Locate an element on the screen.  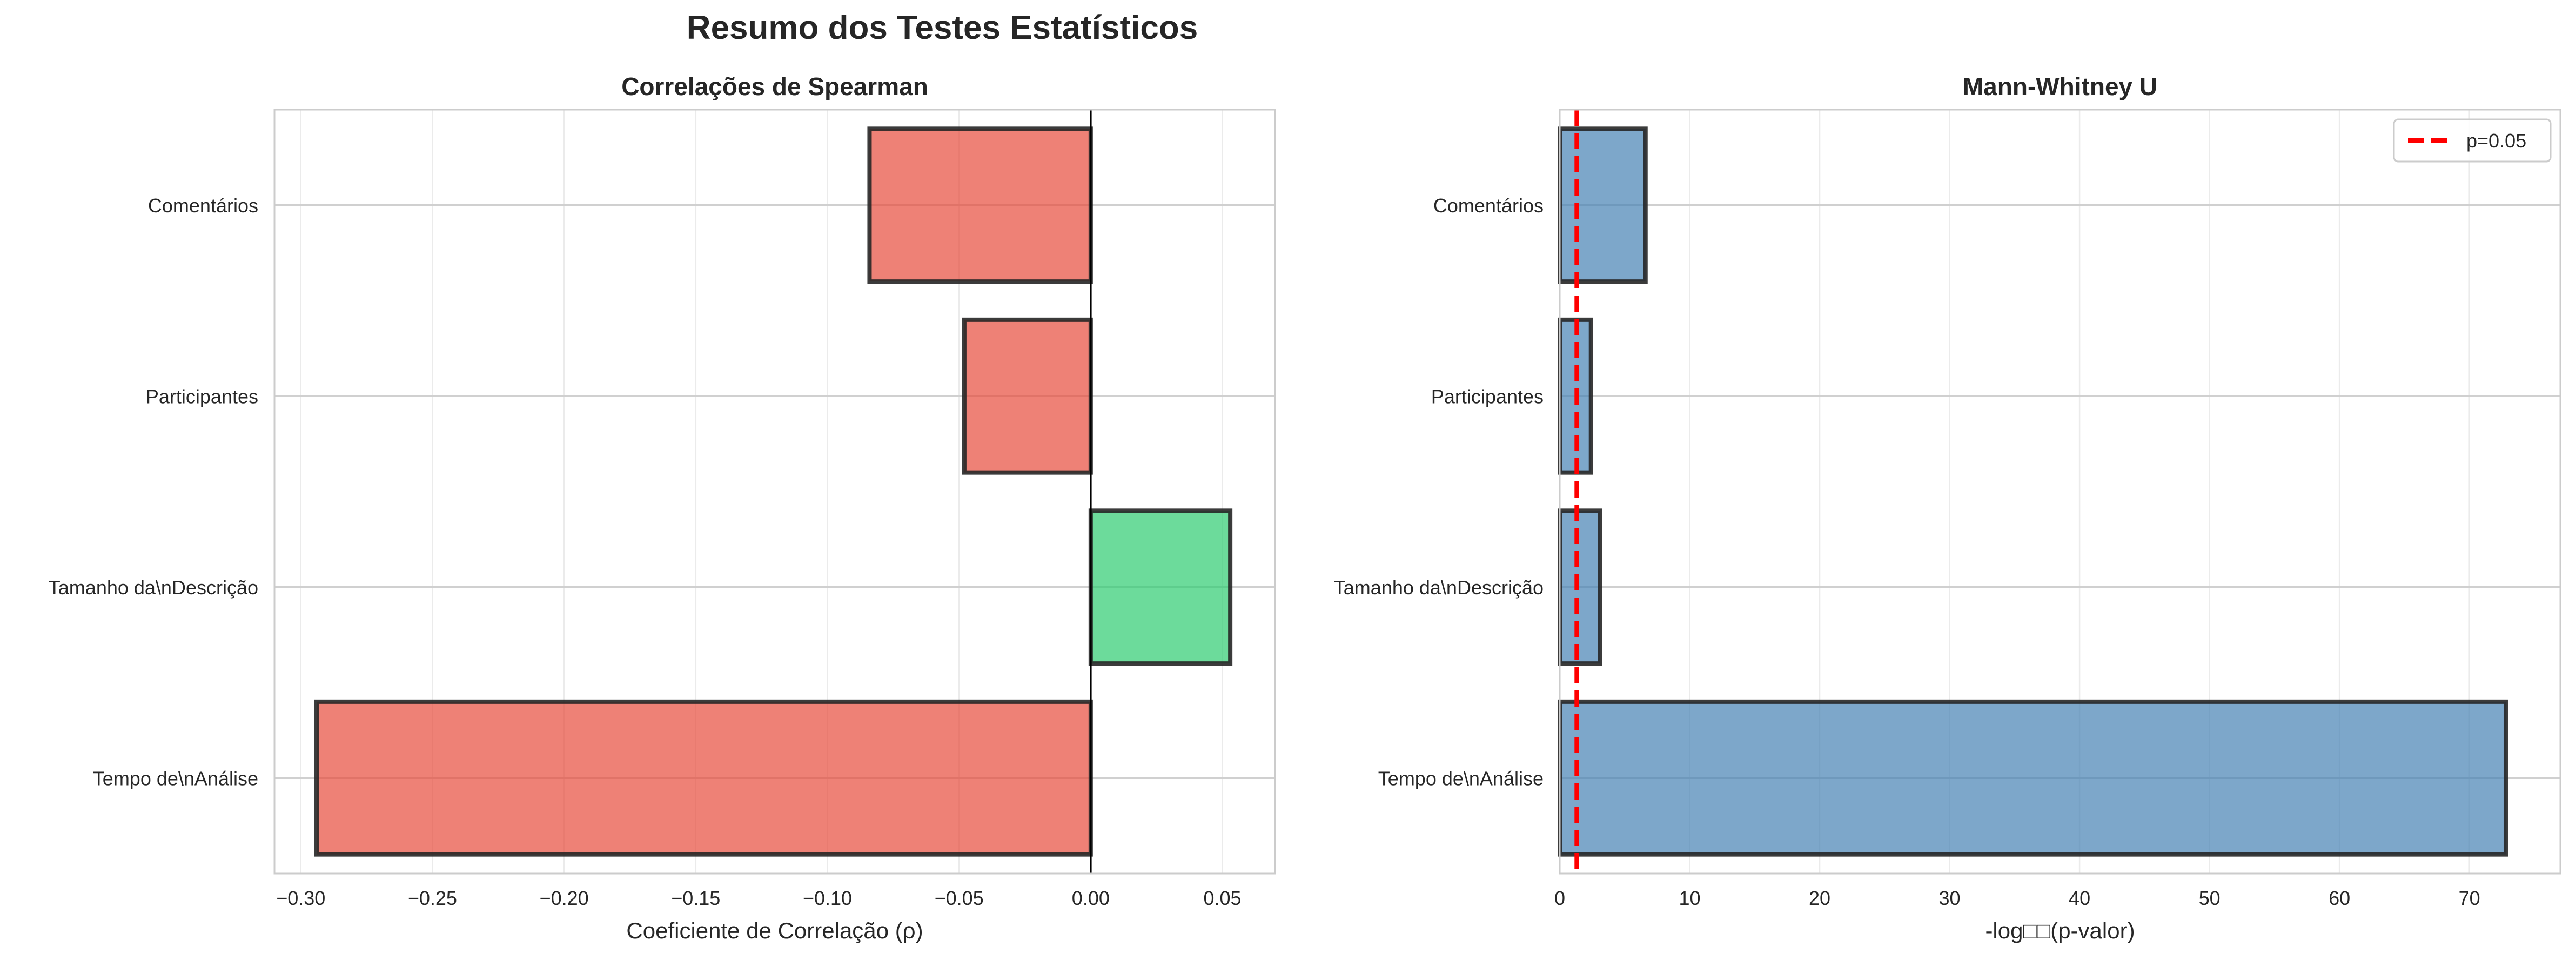
x-tick-label: 0 is located at coordinates (1560, 898).